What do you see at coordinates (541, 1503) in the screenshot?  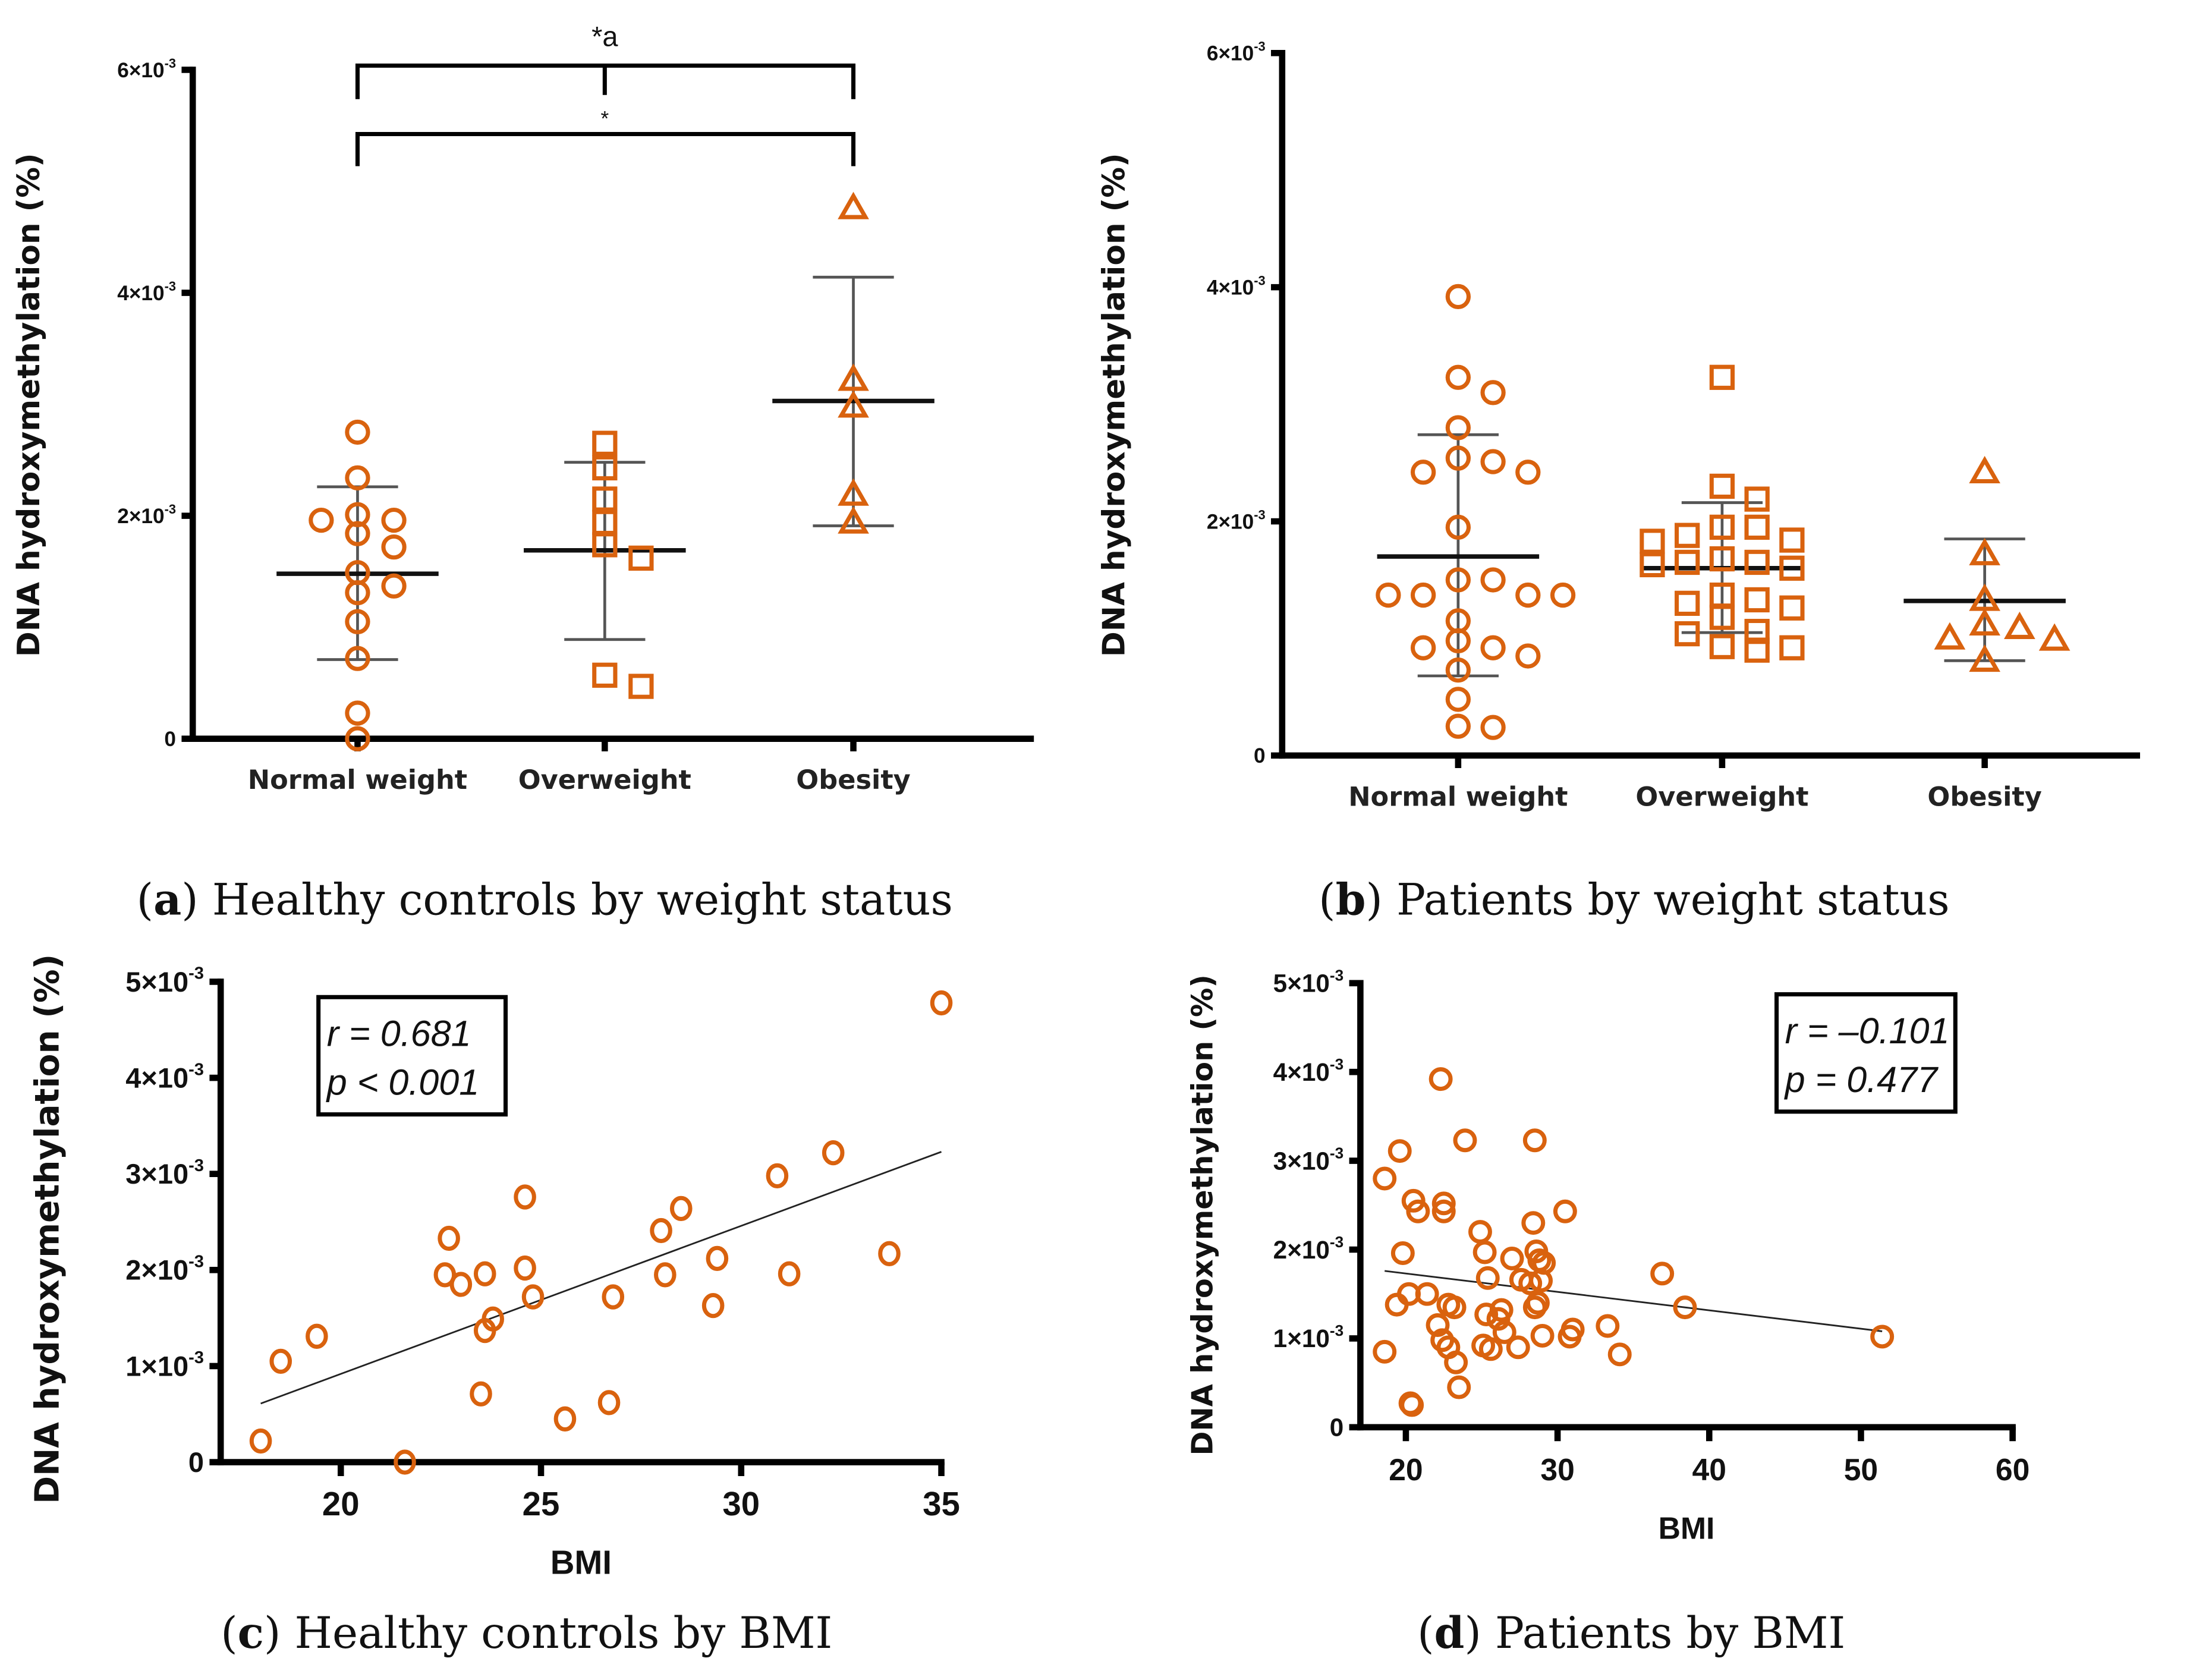 I see `x-tick-label: 25` at bounding box center [541, 1503].